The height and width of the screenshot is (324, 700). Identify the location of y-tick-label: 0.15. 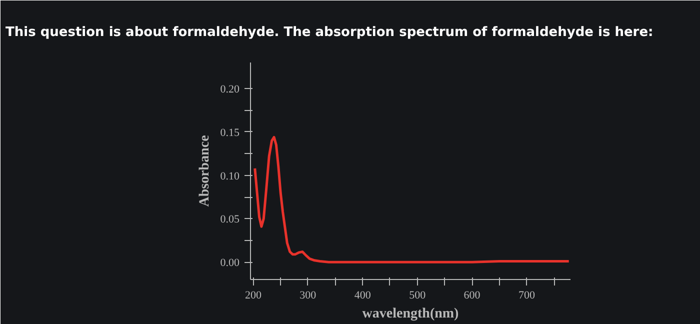
(230, 132).